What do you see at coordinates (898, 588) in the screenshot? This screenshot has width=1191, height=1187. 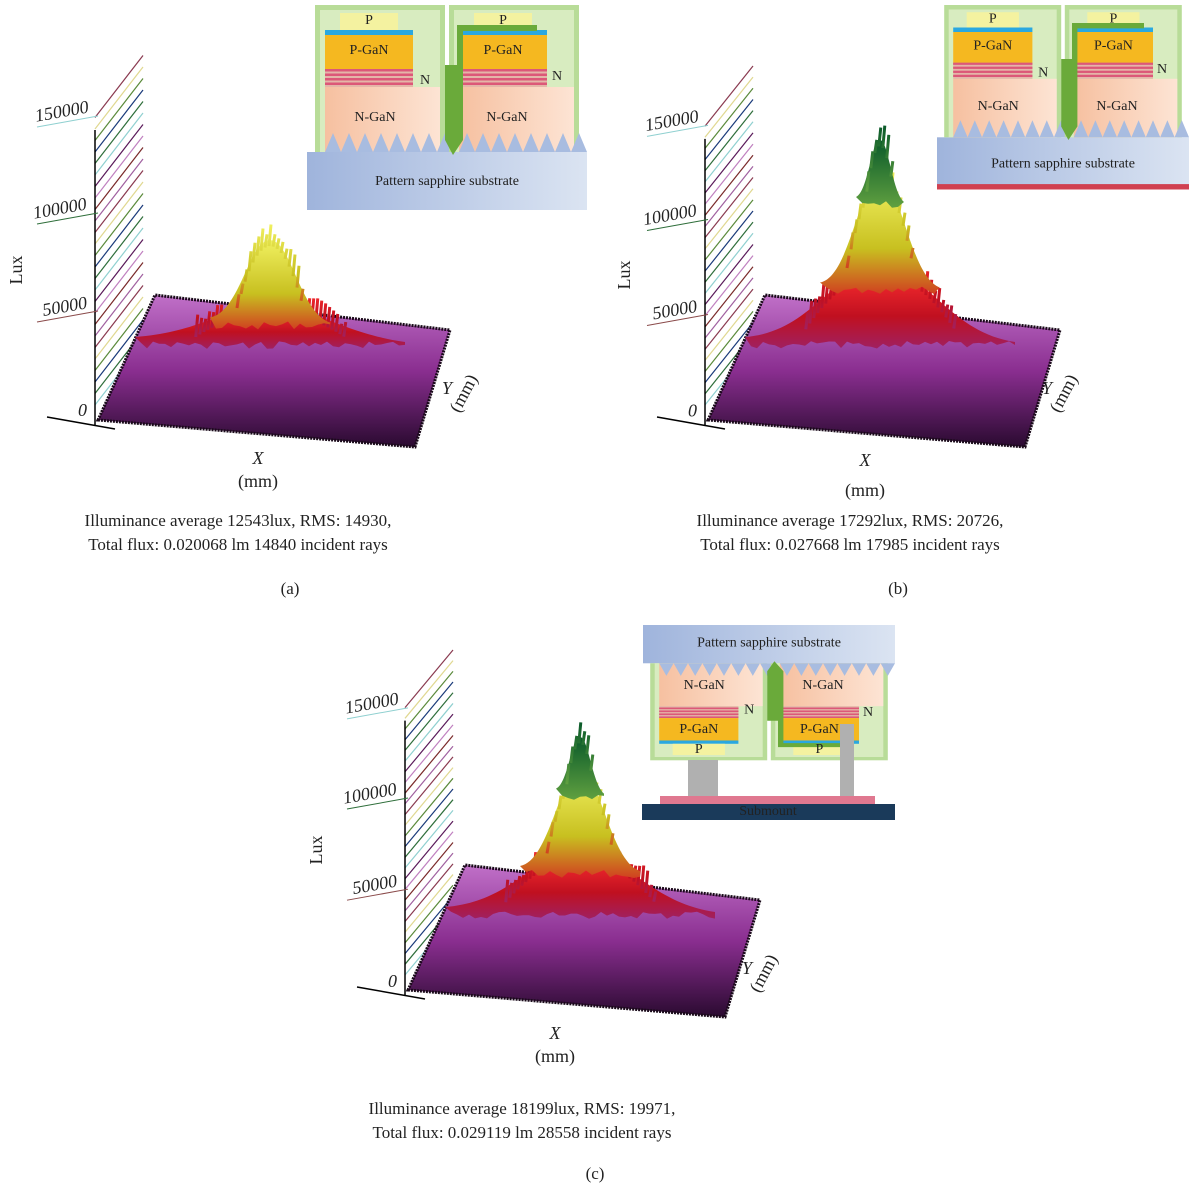 I see `panel-label: (b)` at bounding box center [898, 588].